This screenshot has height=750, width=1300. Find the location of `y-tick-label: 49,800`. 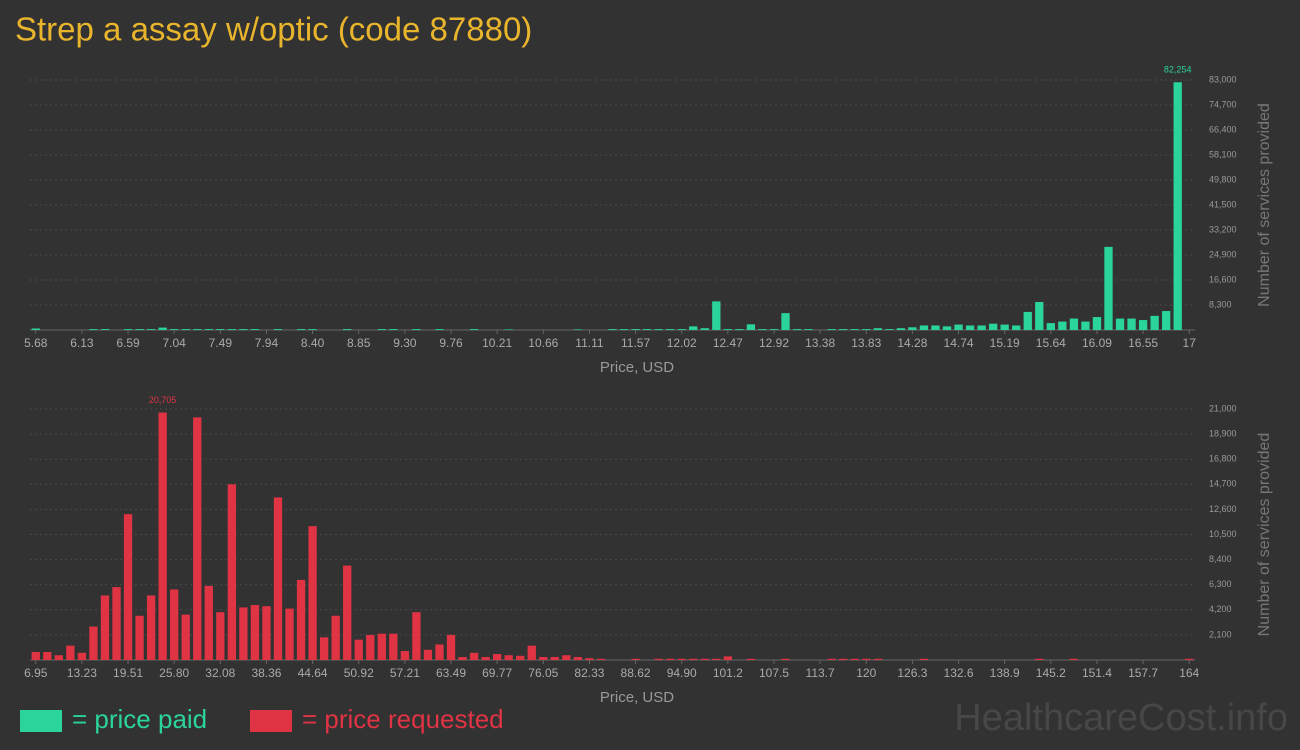

y-tick-label: 49,800 is located at coordinates (1223, 179).